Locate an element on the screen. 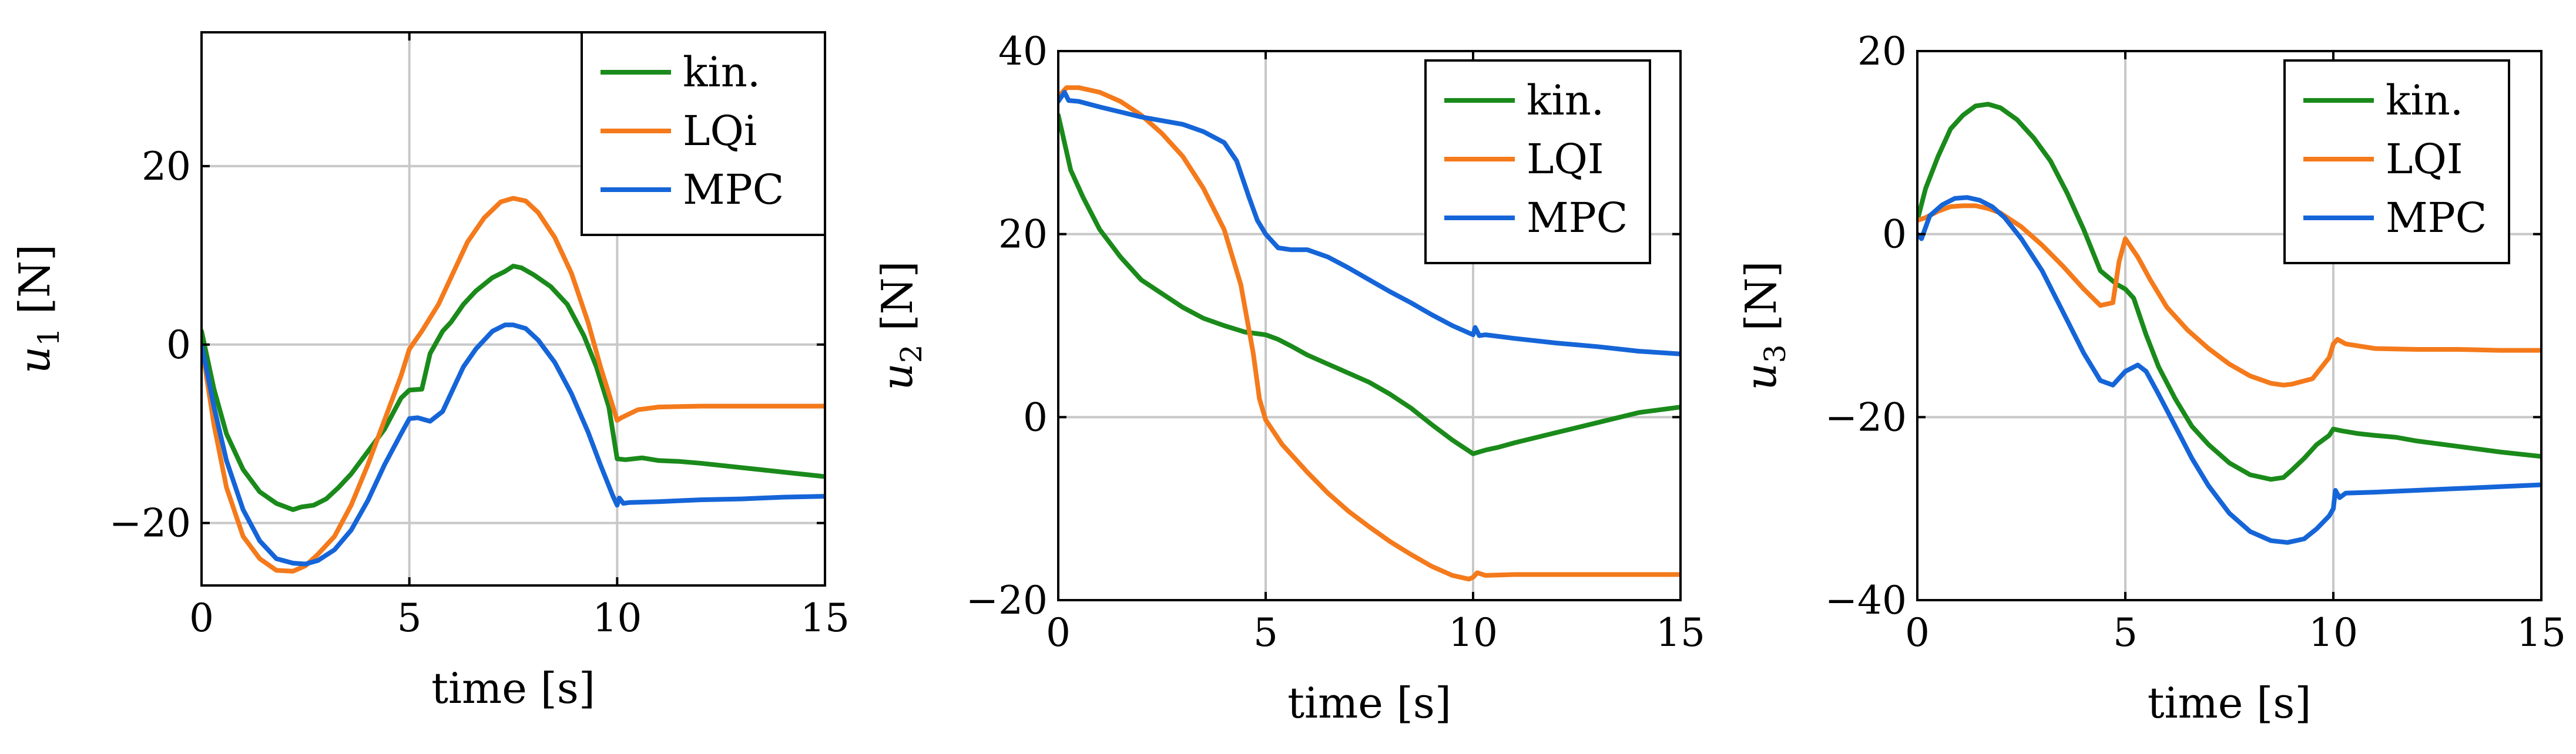 Image resolution: width=2576 pixels, height=754 pixels. y-axis-label: u3 [N] is located at coordinates (1764, 325).